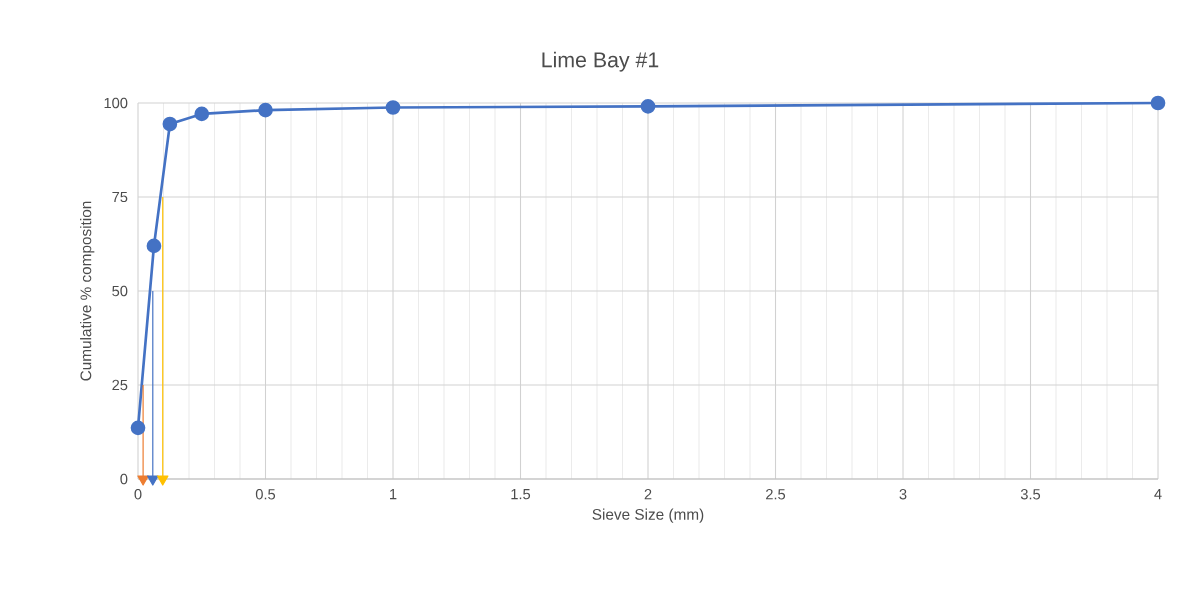  I want to click on x-tick-label: 1.5, so click(521, 494).